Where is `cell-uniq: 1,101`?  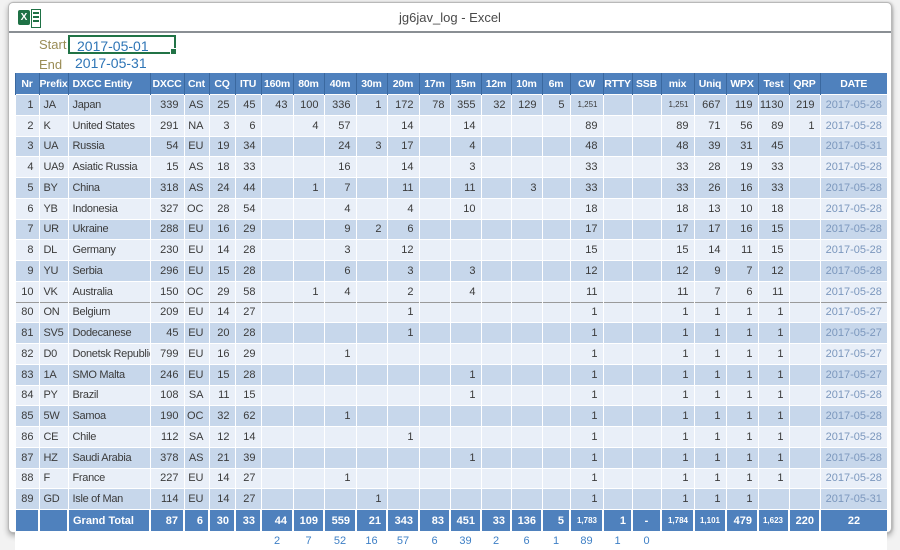 cell-uniq: 1,101 is located at coordinates (709, 520).